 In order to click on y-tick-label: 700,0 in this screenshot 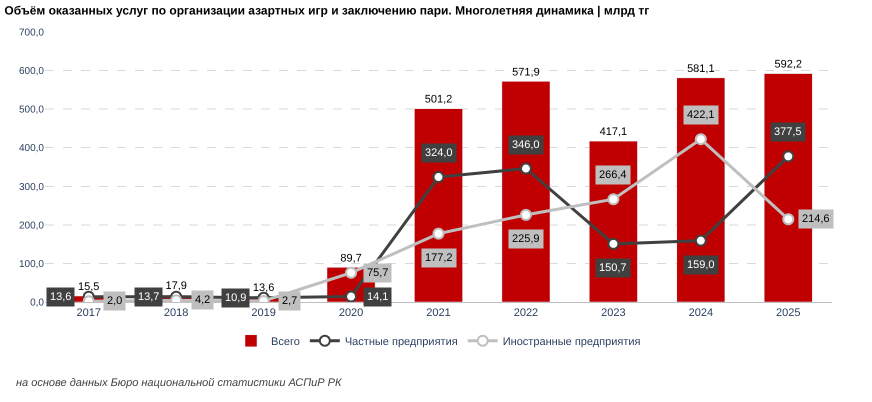, I will do `click(31, 33)`.